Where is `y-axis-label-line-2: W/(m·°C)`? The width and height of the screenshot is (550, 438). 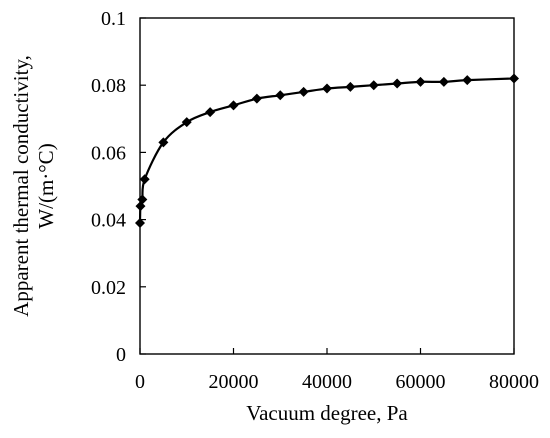
y-axis-label-line-2: W/(m·°C) is located at coordinates (46, 185).